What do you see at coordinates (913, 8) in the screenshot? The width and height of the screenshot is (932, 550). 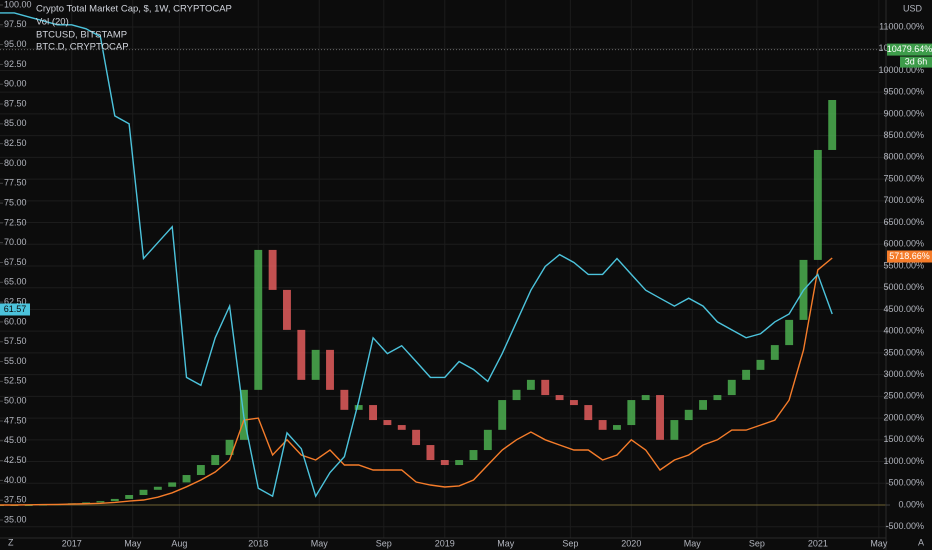 I see `axis-unit: USD` at bounding box center [913, 8].